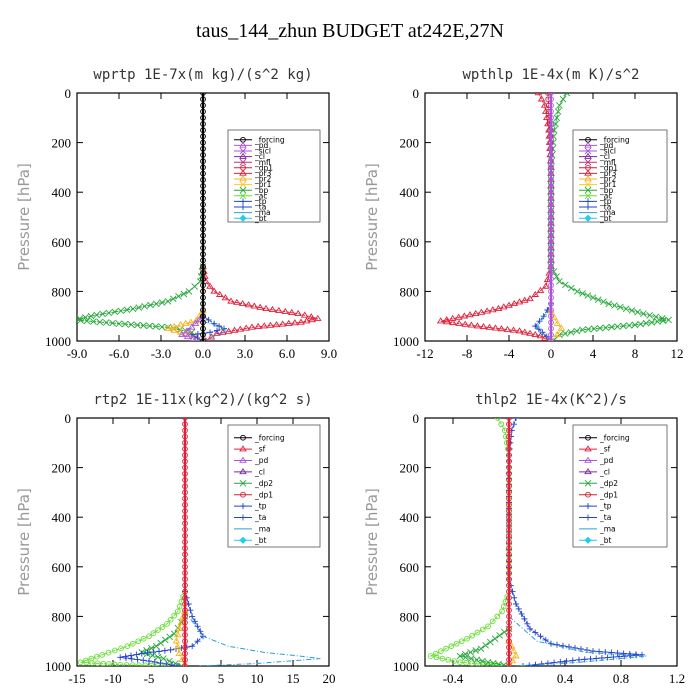 The image size is (700, 700). Describe the element at coordinates (62, 517) in the screenshot. I see `y-tick-label: 400` at that location.